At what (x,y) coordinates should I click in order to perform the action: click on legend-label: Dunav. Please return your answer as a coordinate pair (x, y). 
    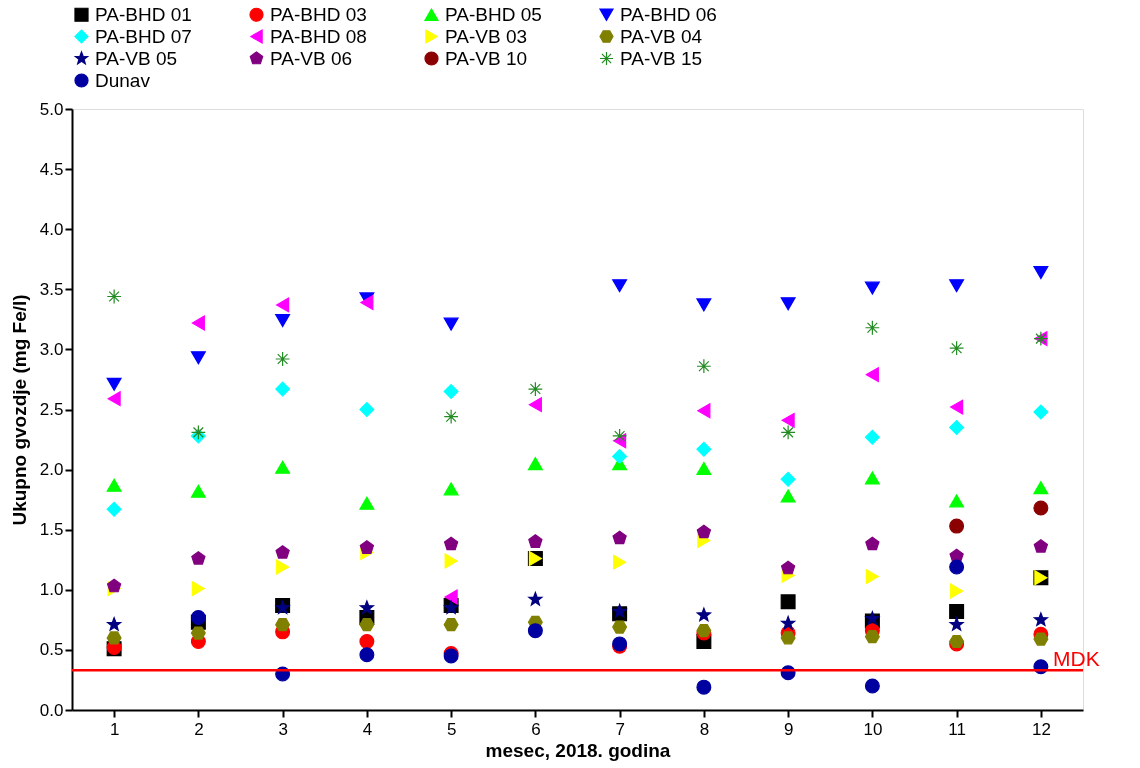
    Looking at the image, I should click on (123, 80).